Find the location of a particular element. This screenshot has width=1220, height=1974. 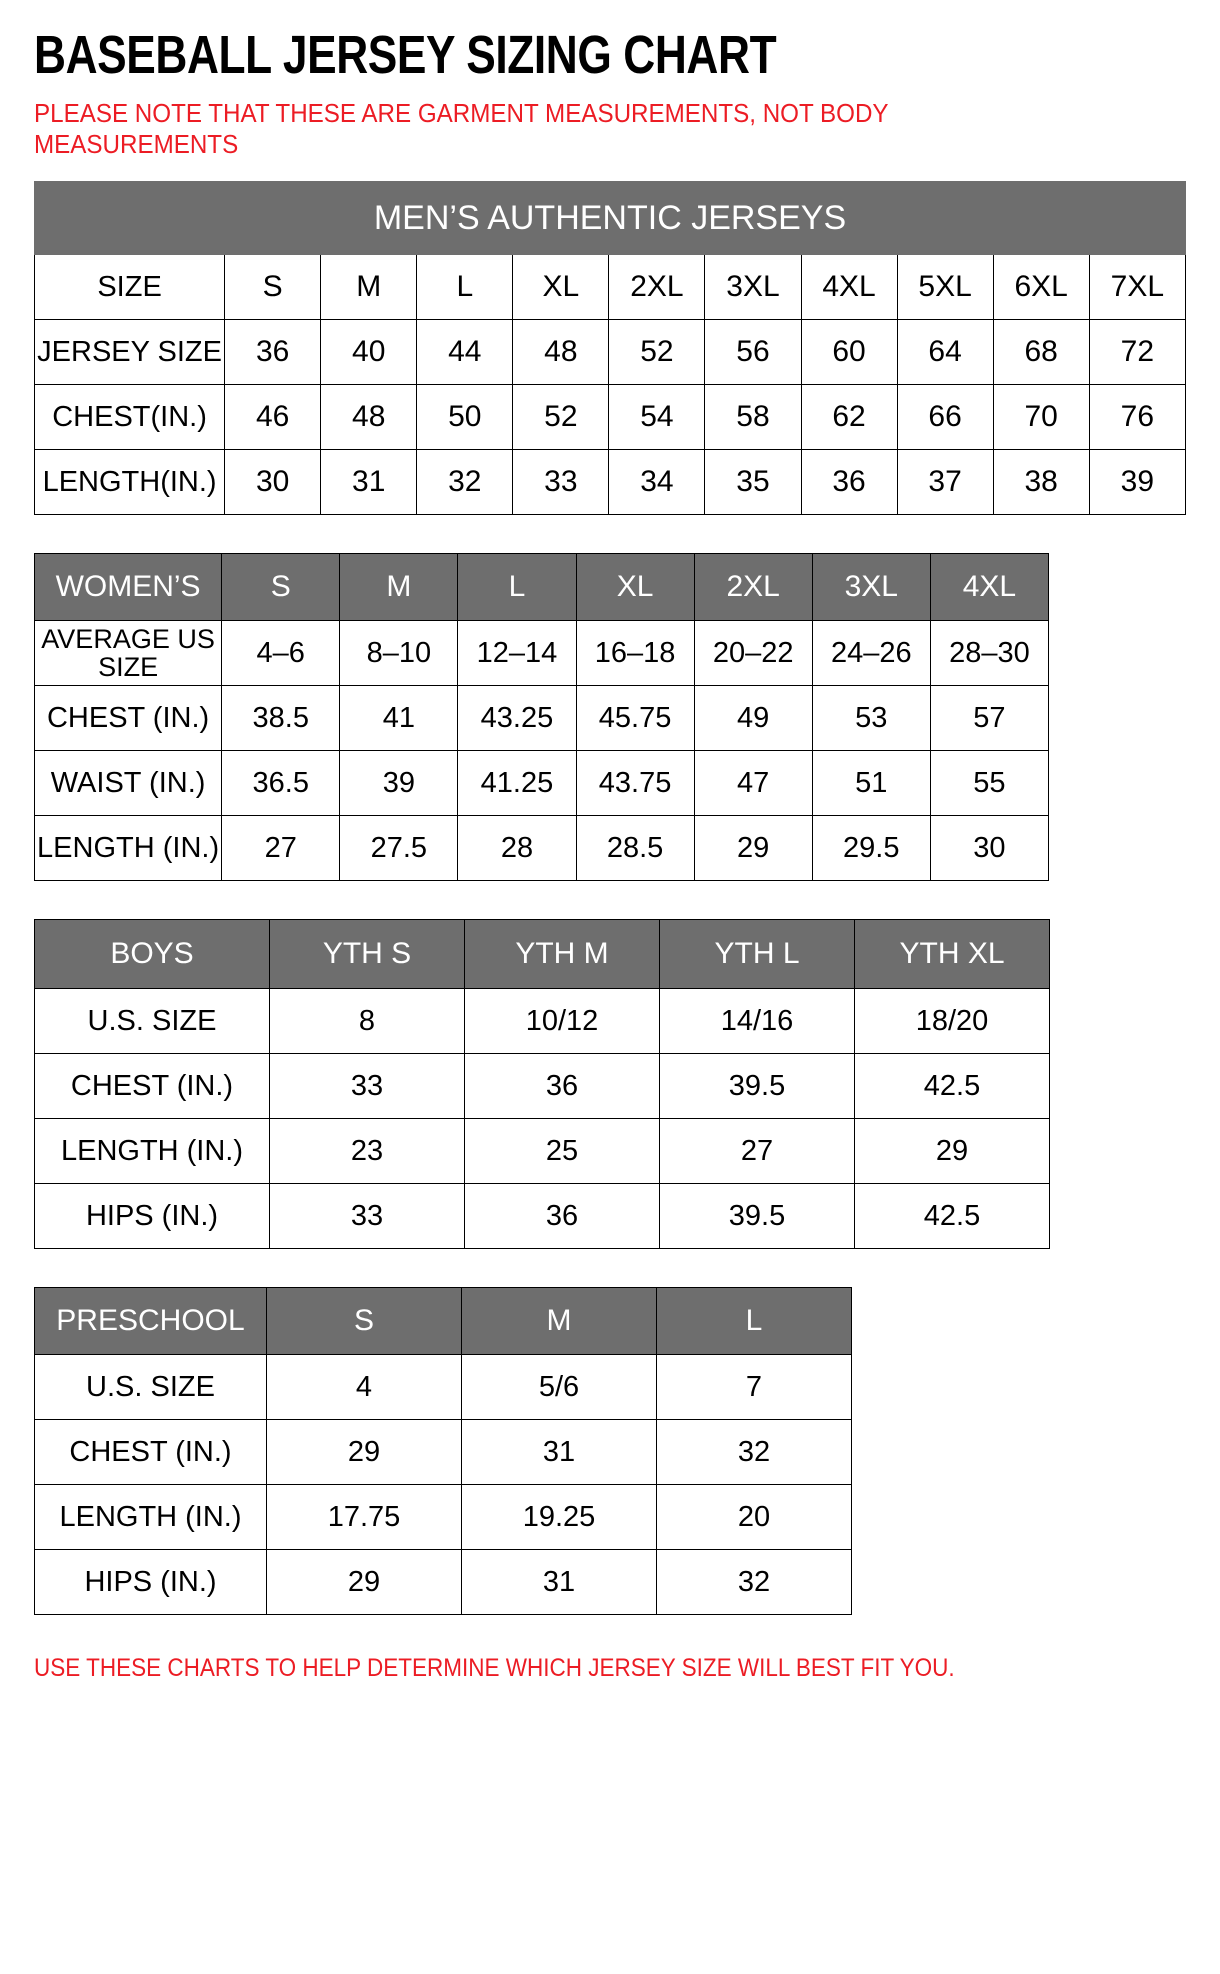

table-cell: 12–14 is located at coordinates (517, 653).